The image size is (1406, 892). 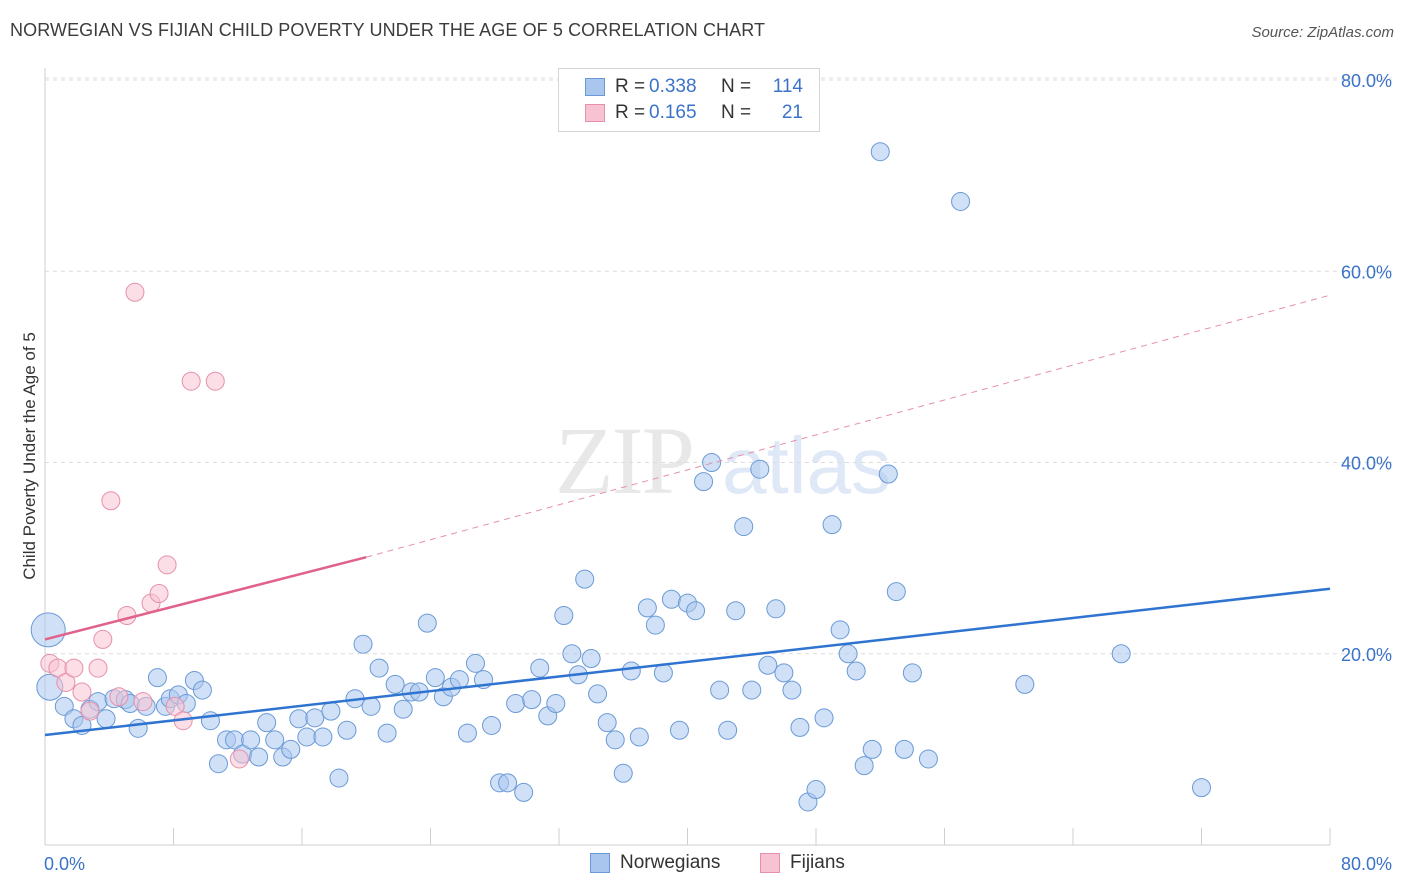 I want to click on legend-row-fijians: R = 0.165 N = 21, so click(x=694, y=113).